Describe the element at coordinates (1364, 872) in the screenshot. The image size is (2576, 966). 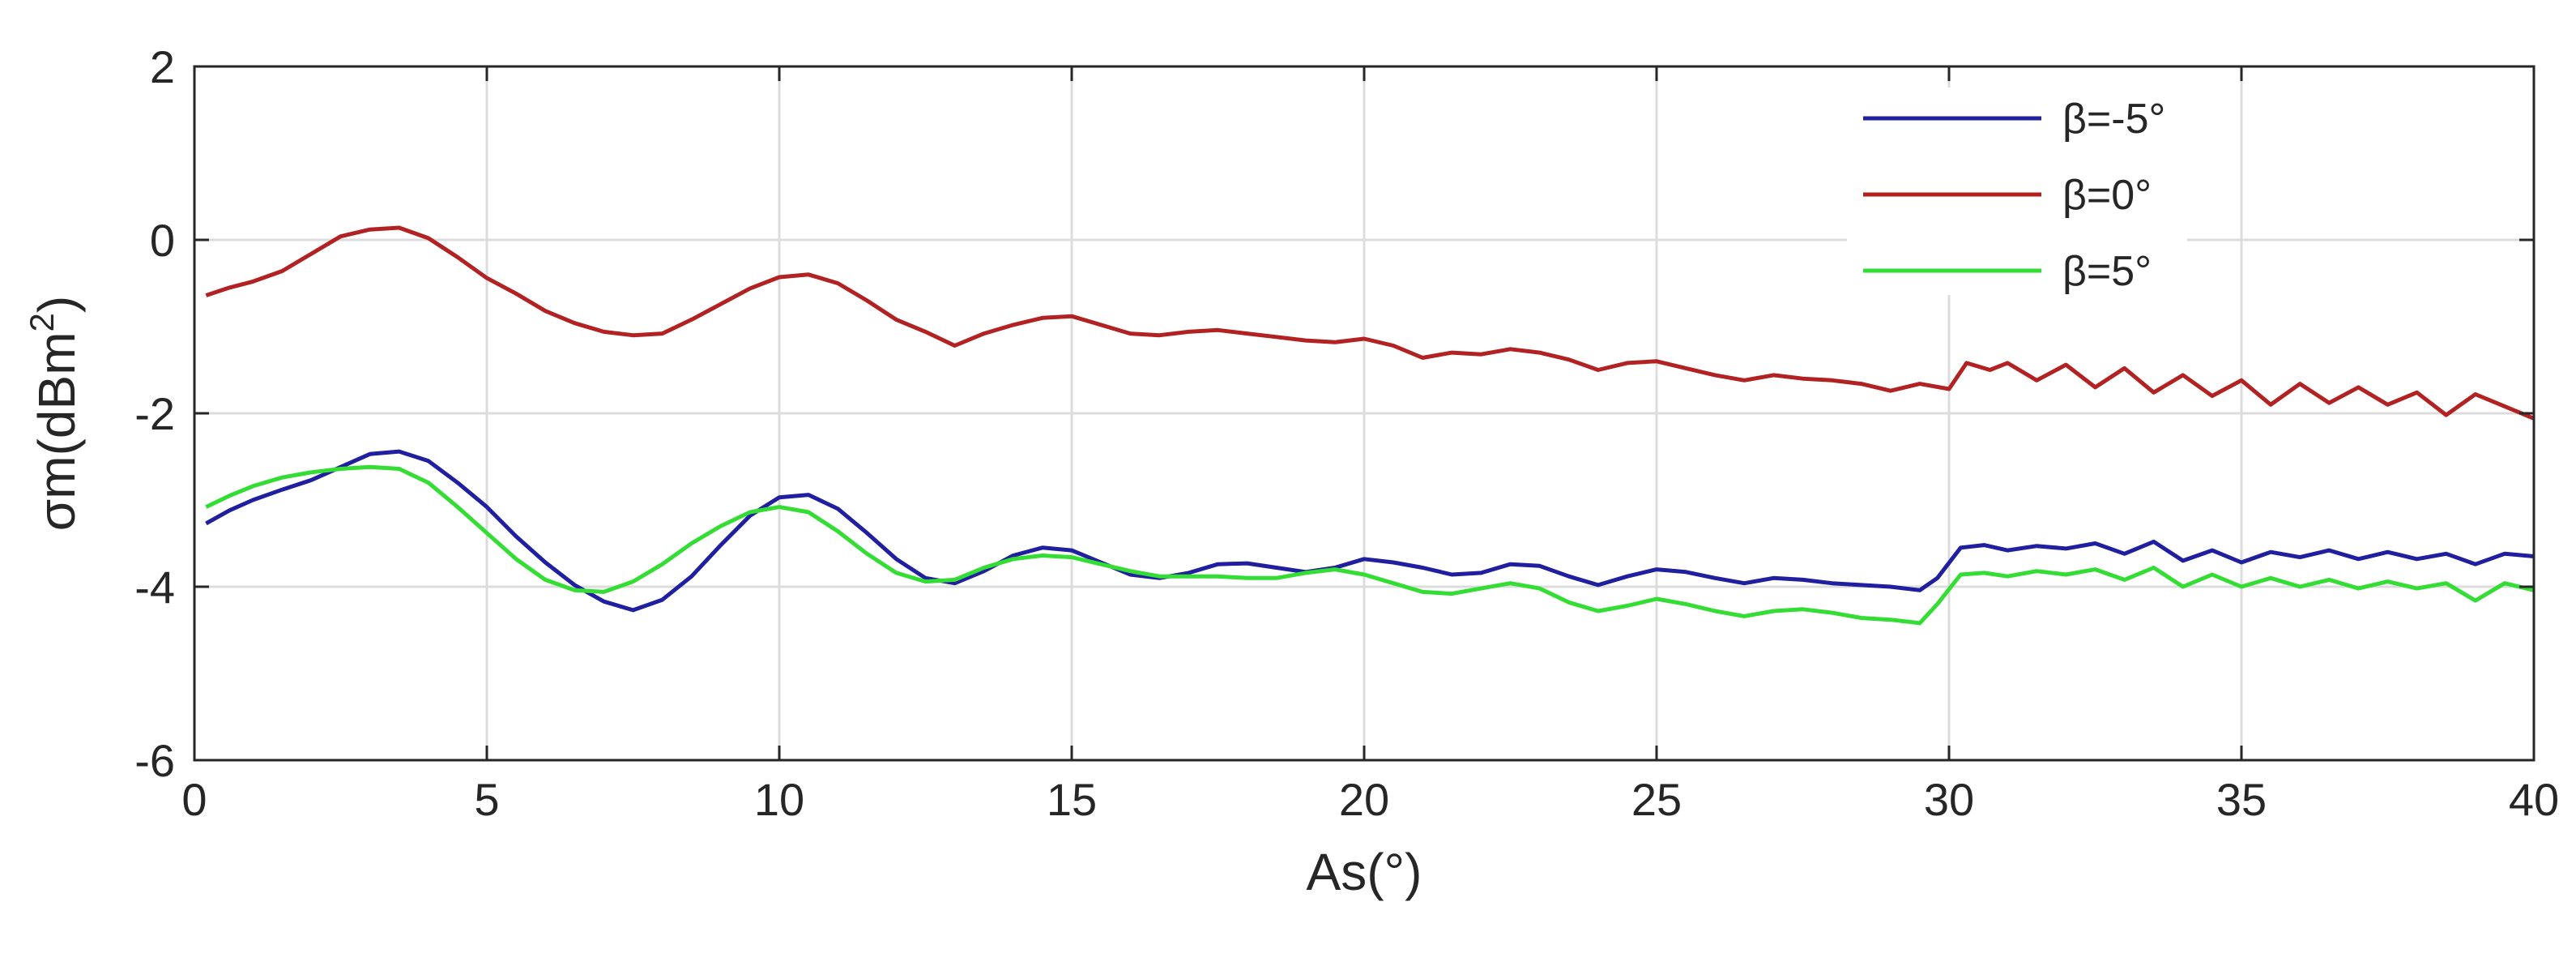
I see `x-axis-label: As(°)` at that location.